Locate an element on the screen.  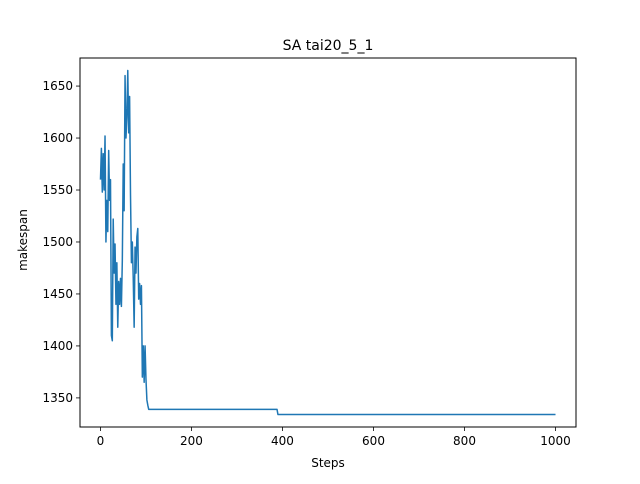
x-axis-label: Steps is located at coordinates (328, 463).